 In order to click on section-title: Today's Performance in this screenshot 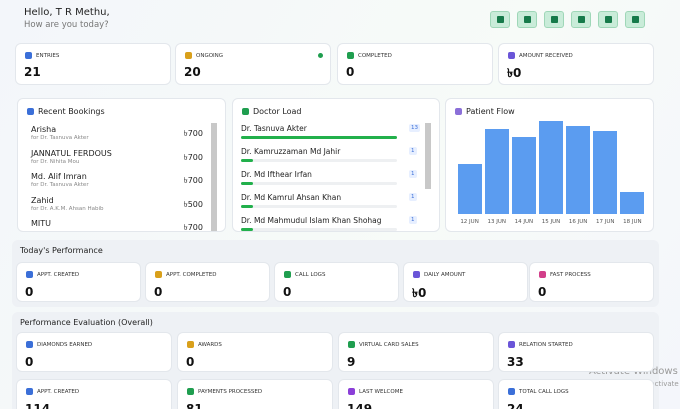, I will do `click(61, 250)`.